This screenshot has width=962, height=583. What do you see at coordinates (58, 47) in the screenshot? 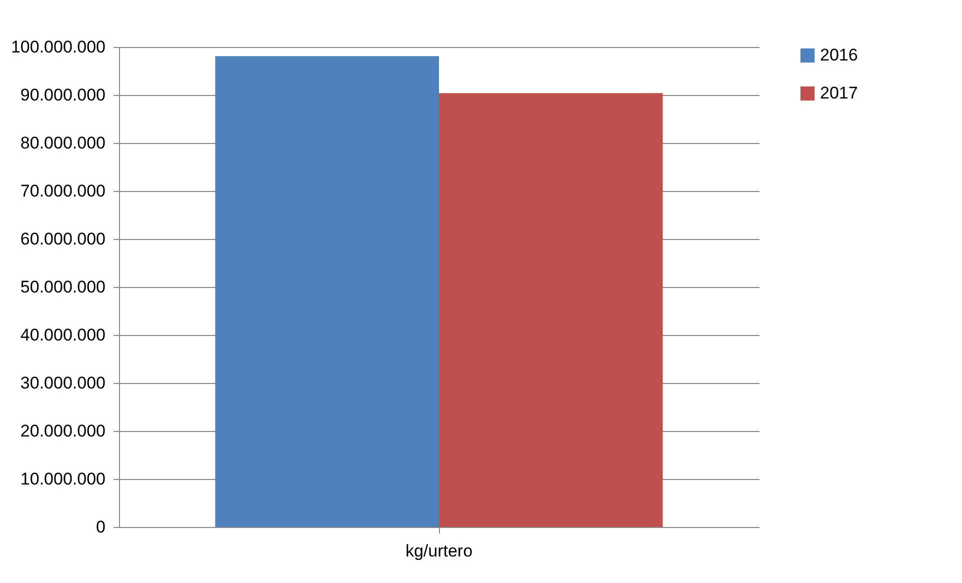
I see `y-tick-label: 100.000.000` at bounding box center [58, 47].